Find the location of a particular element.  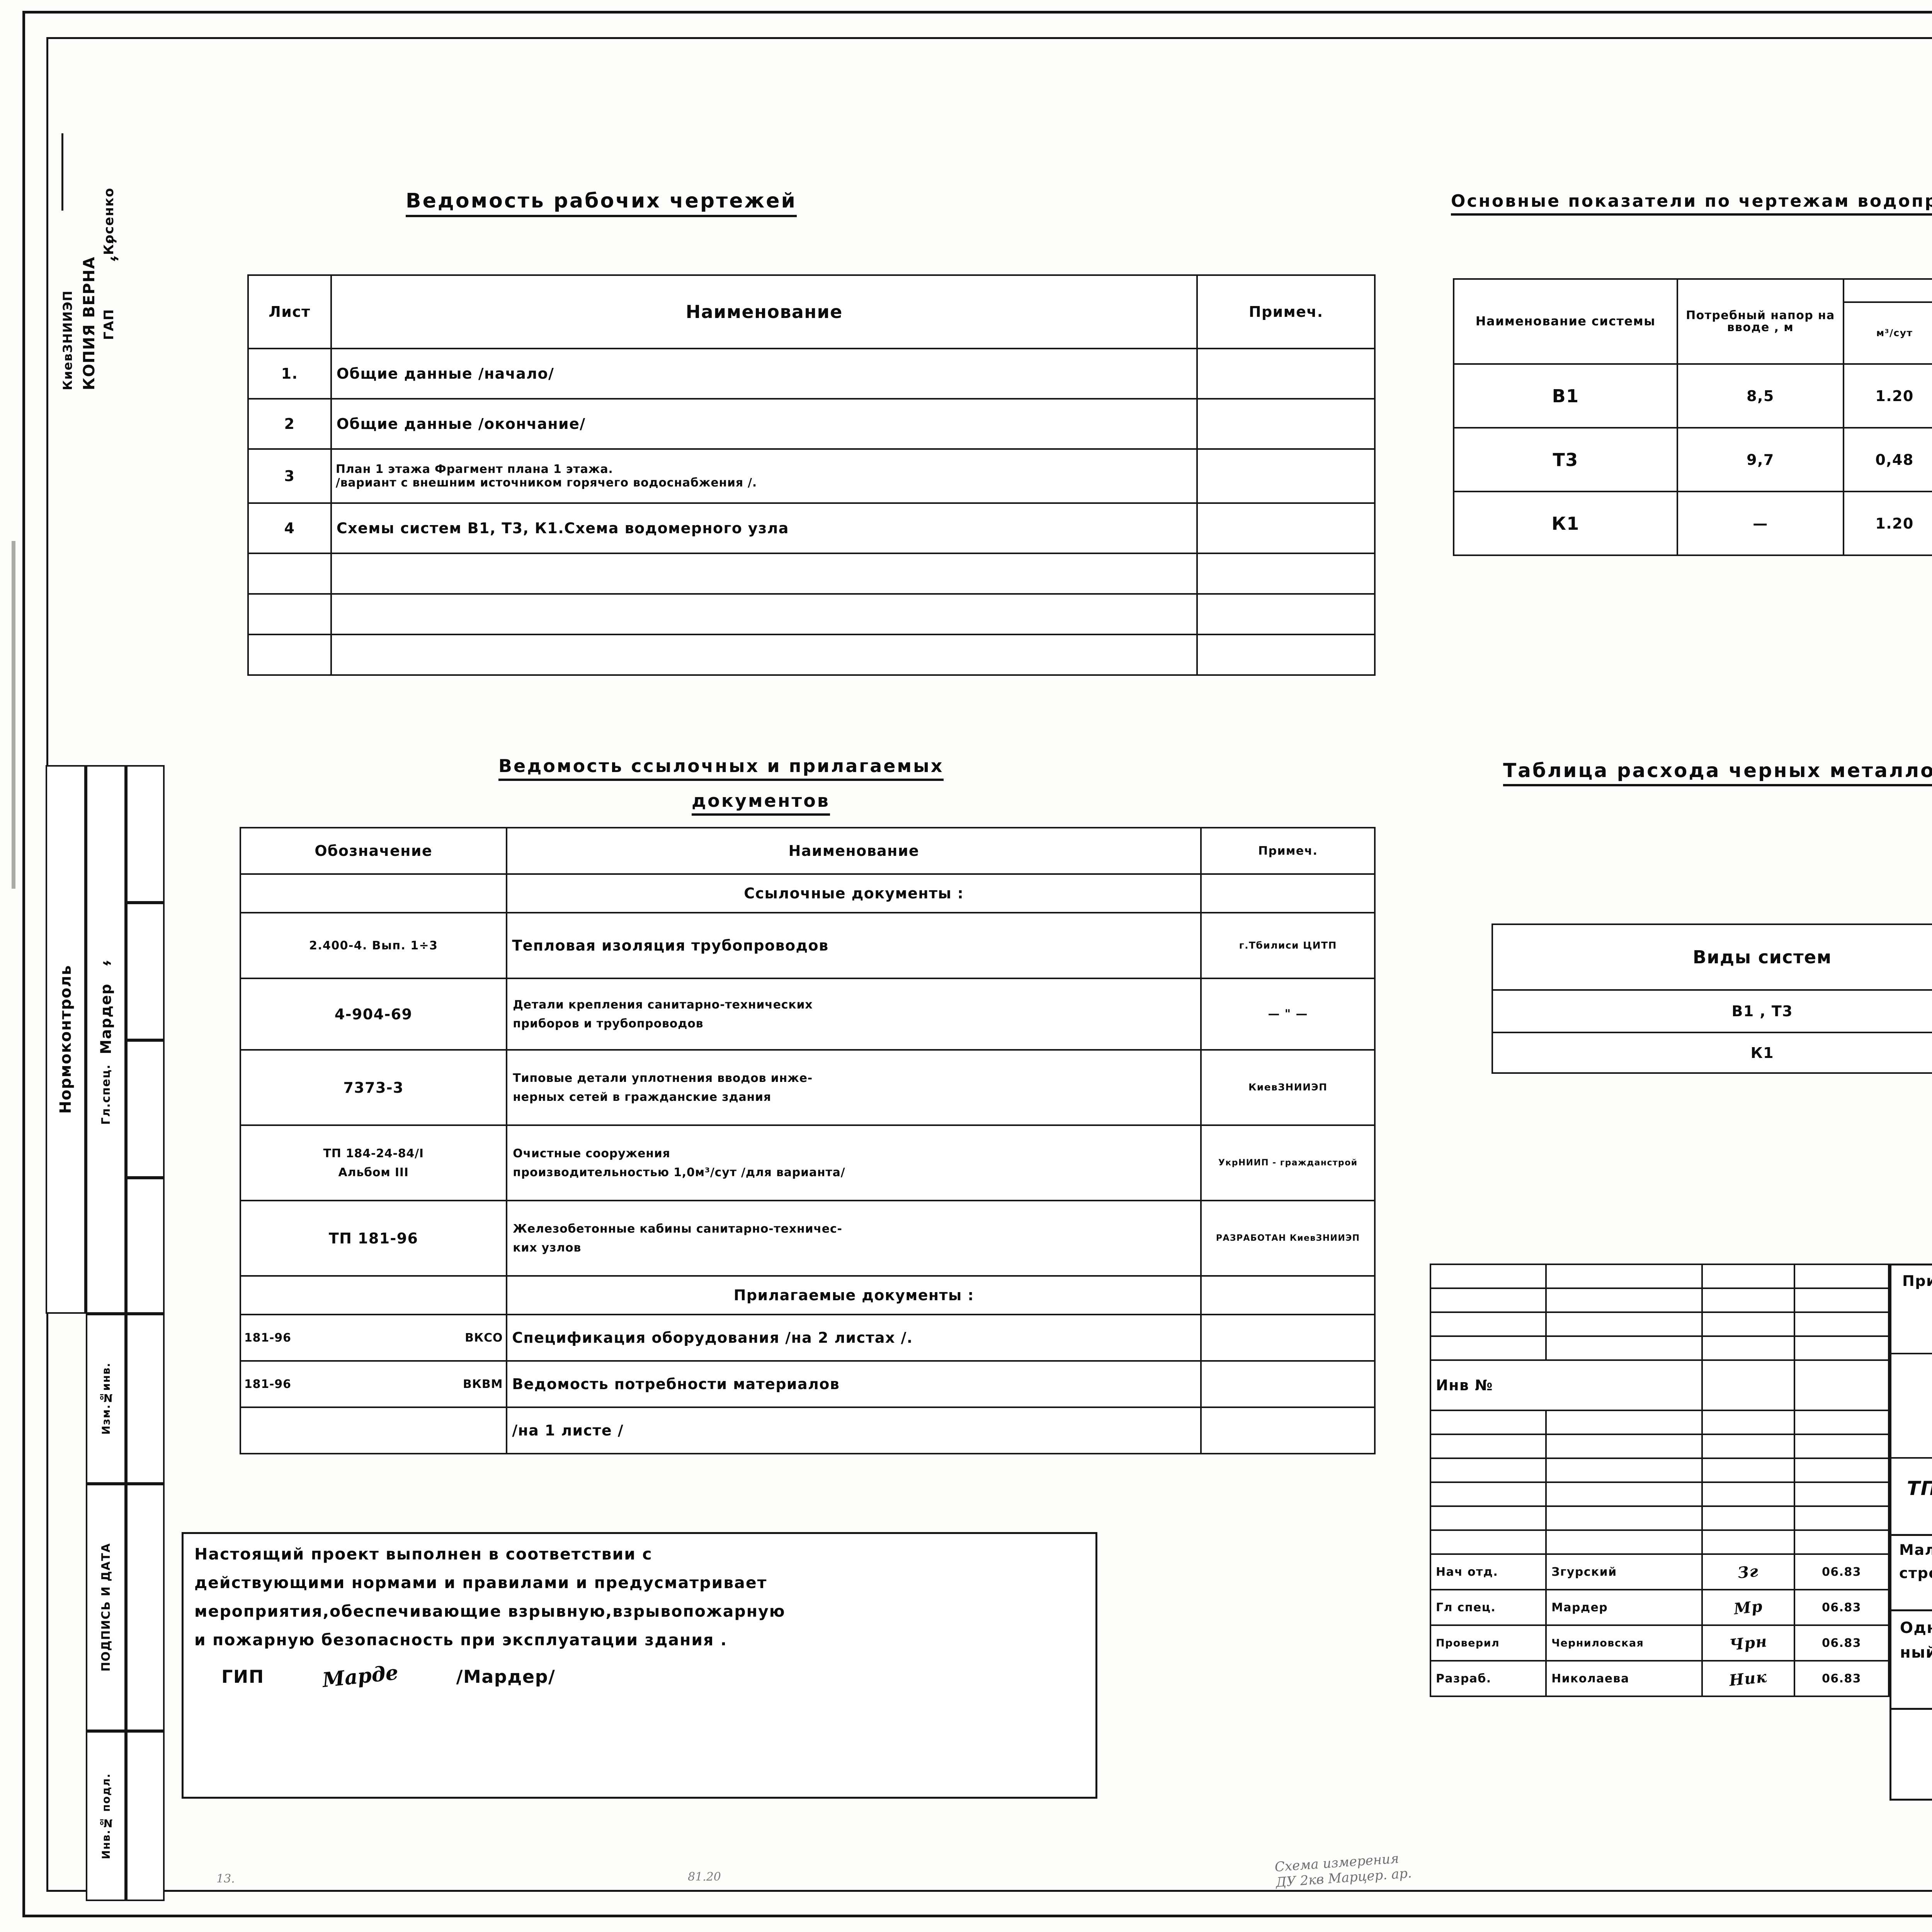

approval-stamp: КиевЗНИИЭП КОПИЯ ВЕРНА ГАП Косенко ⌁⌁ is located at coordinates (94, 296).